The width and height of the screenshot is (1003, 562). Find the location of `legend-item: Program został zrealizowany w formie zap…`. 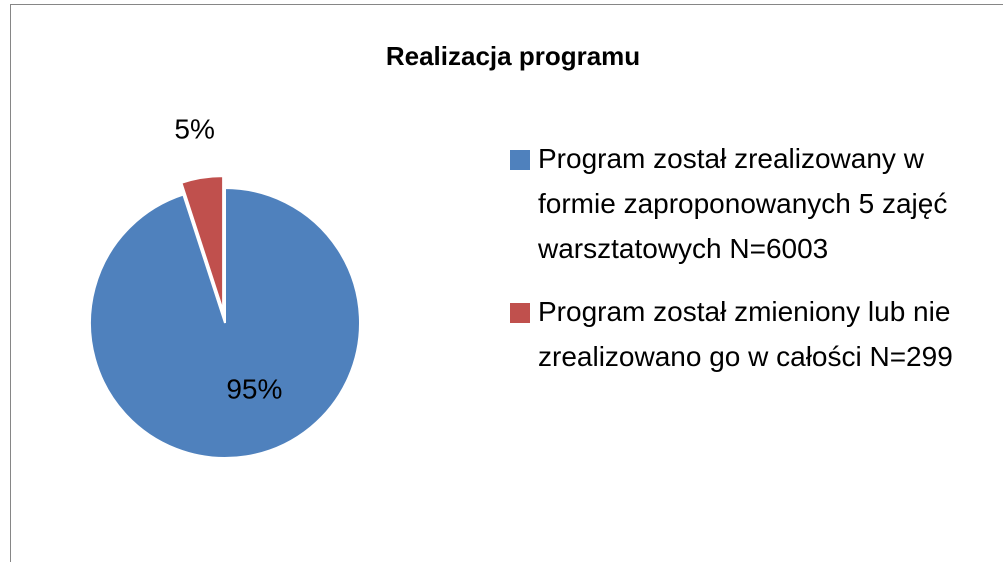

legend-item: Program został zrealizowany w formie zap… is located at coordinates (745, 203).